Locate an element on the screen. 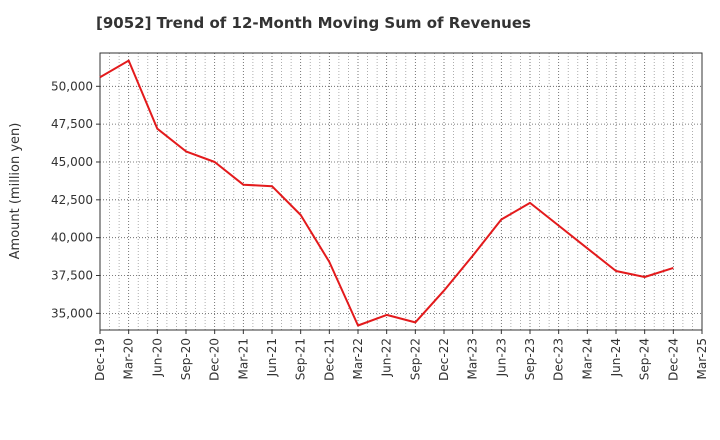 This screenshot has height=440, width=720. x-tick-label: Dec-24 is located at coordinates (673, 359).